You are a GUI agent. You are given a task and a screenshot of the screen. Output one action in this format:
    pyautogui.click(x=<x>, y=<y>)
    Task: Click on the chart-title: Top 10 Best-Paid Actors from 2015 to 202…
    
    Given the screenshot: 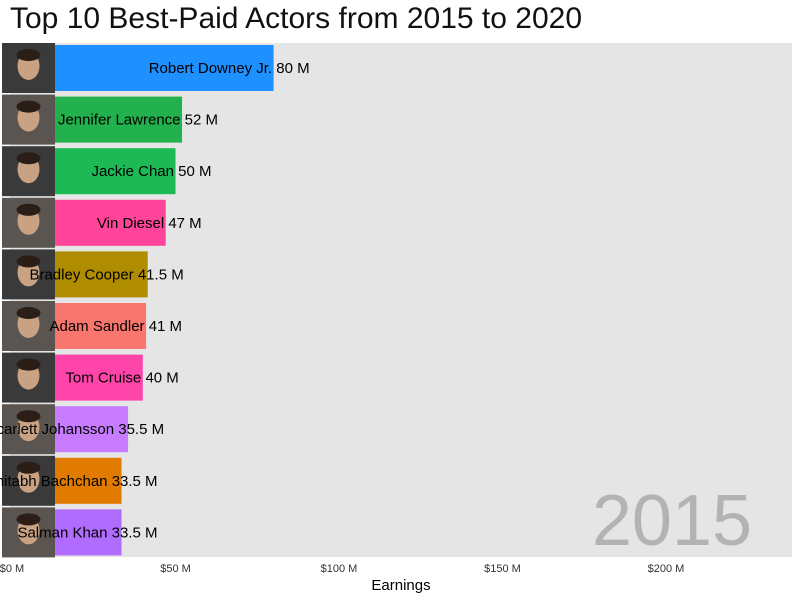 What is the action you would take?
    pyautogui.click(x=296, y=18)
    